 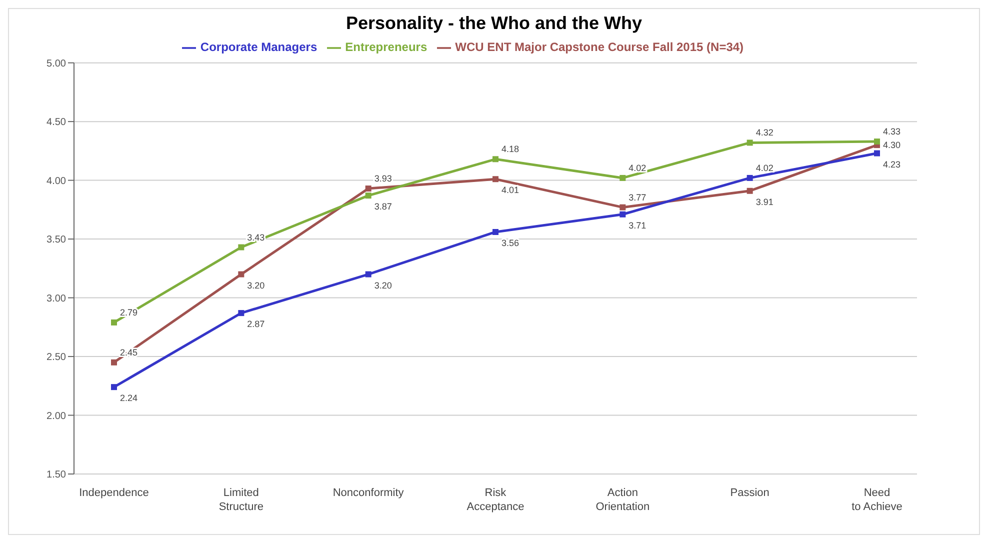 What do you see at coordinates (56, 122) in the screenshot?
I see `y-tick-label: 4.50` at bounding box center [56, 122].